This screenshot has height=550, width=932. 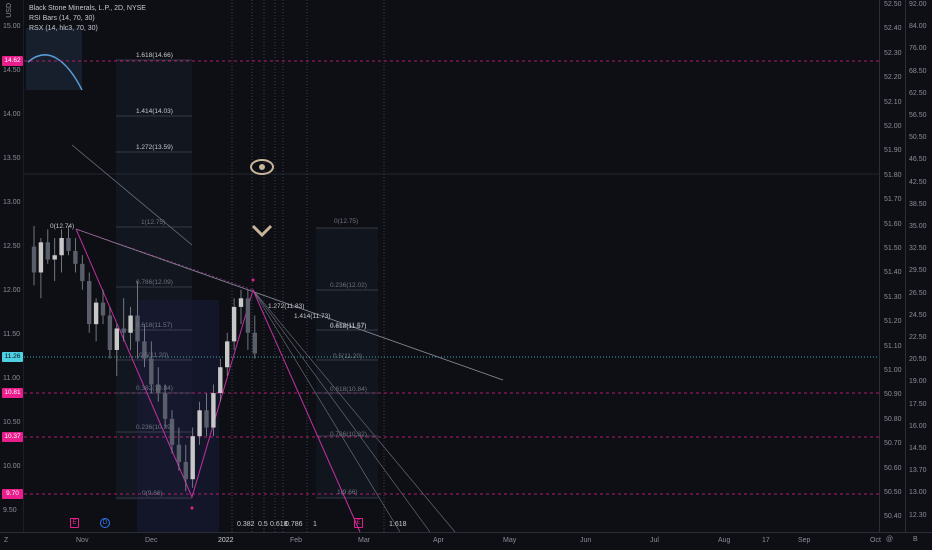 What do you see at coordinates (510, 540) in the screenshot?
I see `time-tick: May` at bounding box center [510, 540].